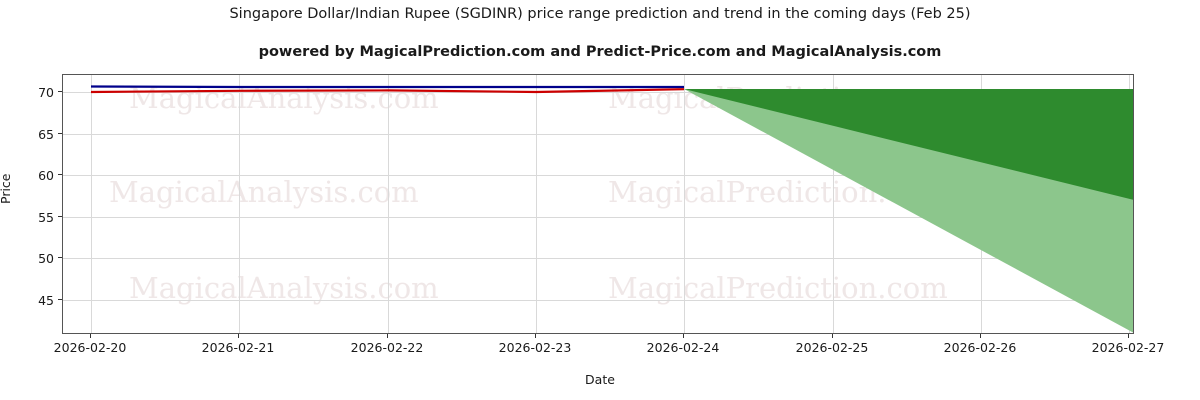 This screenshot has height=400, width=1200. I want to click on high-series-line, so click(387, 87).